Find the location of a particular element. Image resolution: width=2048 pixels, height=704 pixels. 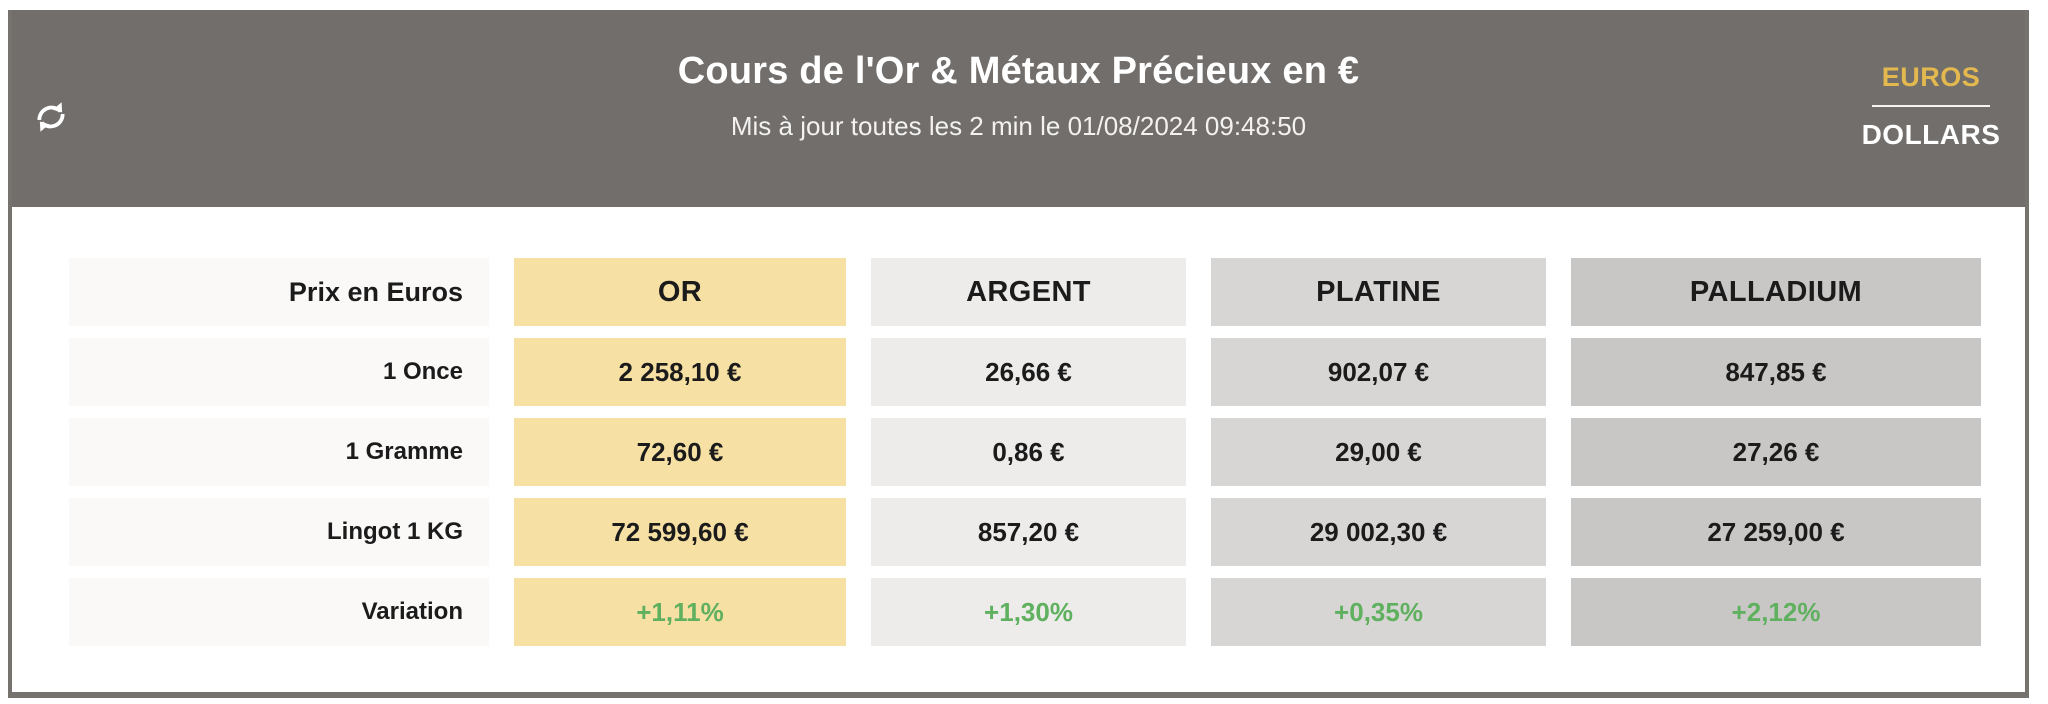

row-label-variation: Variation is located at coordinates (279, 612).